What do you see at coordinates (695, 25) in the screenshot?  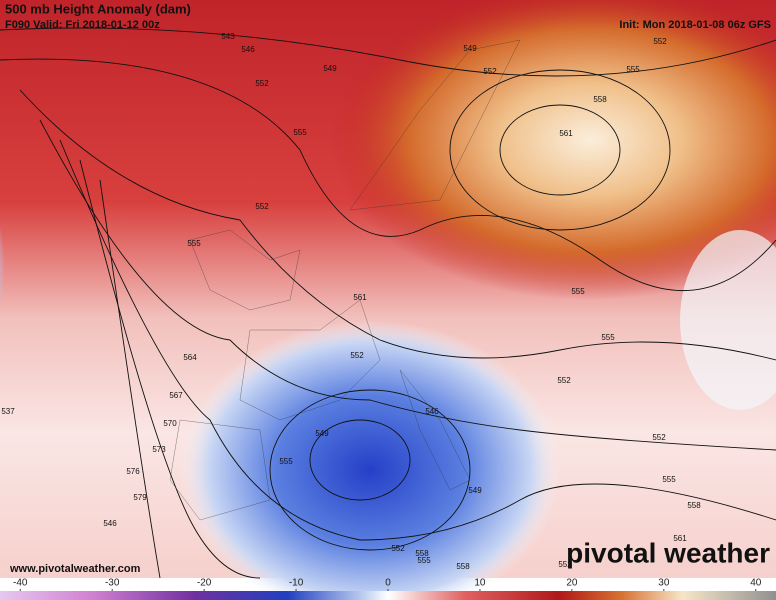 I see `init-time: Init: Mon 2018-01-08 06z GFS` at bounding box center [695, 25].